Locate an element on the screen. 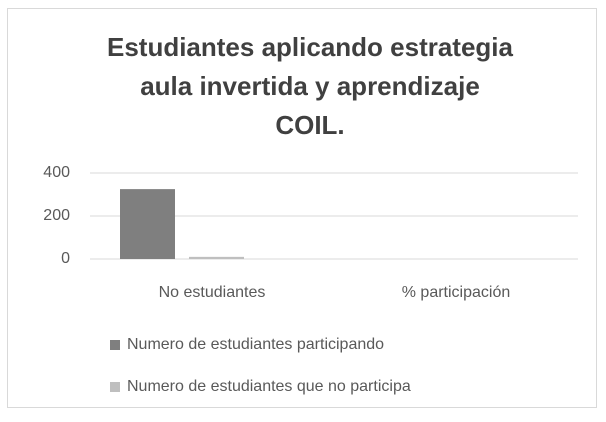 This screenshot has width=606, height=422. y-tick-label: 0 is located at coordinates (65, 258).